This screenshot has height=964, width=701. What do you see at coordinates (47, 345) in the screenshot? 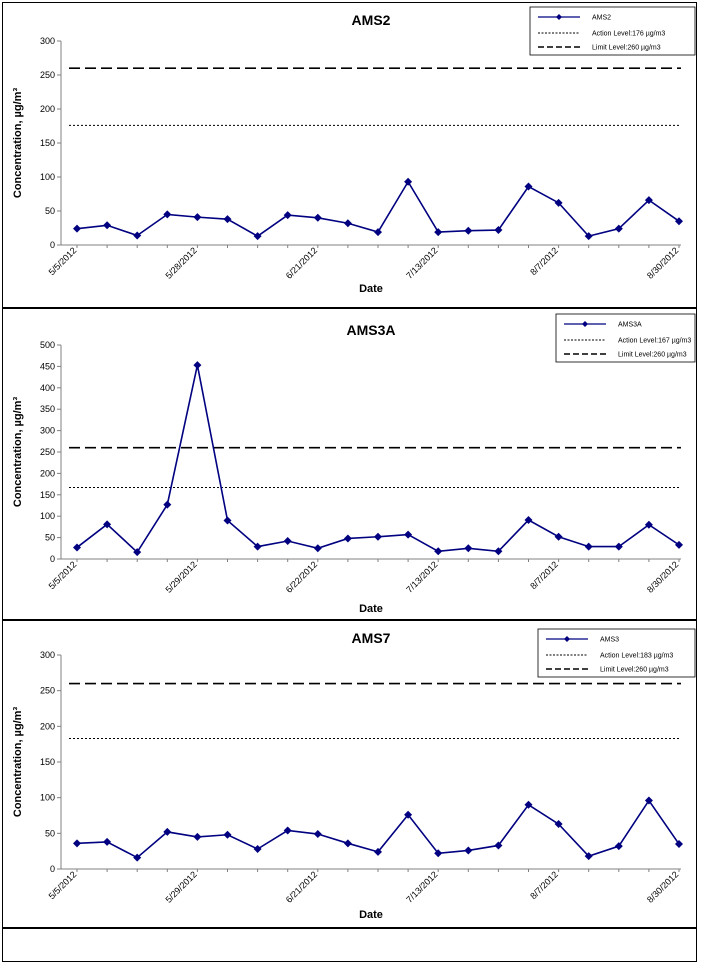
I see `y-tick-label: 500` at bounding box center [47, 345].